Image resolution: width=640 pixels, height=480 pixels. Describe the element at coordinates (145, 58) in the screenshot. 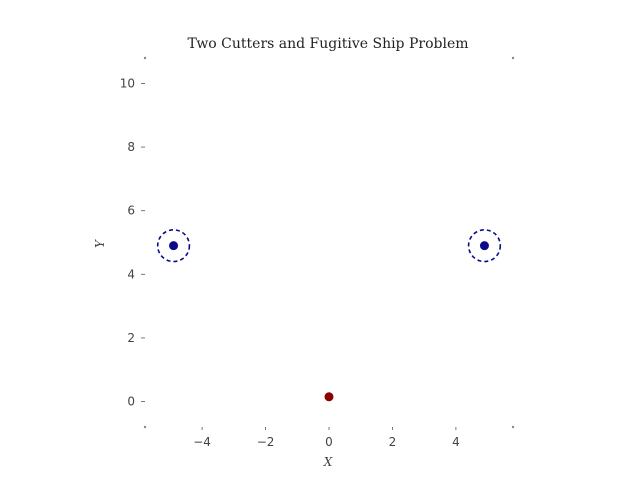

I see `corner-marker-top-left` at that location.